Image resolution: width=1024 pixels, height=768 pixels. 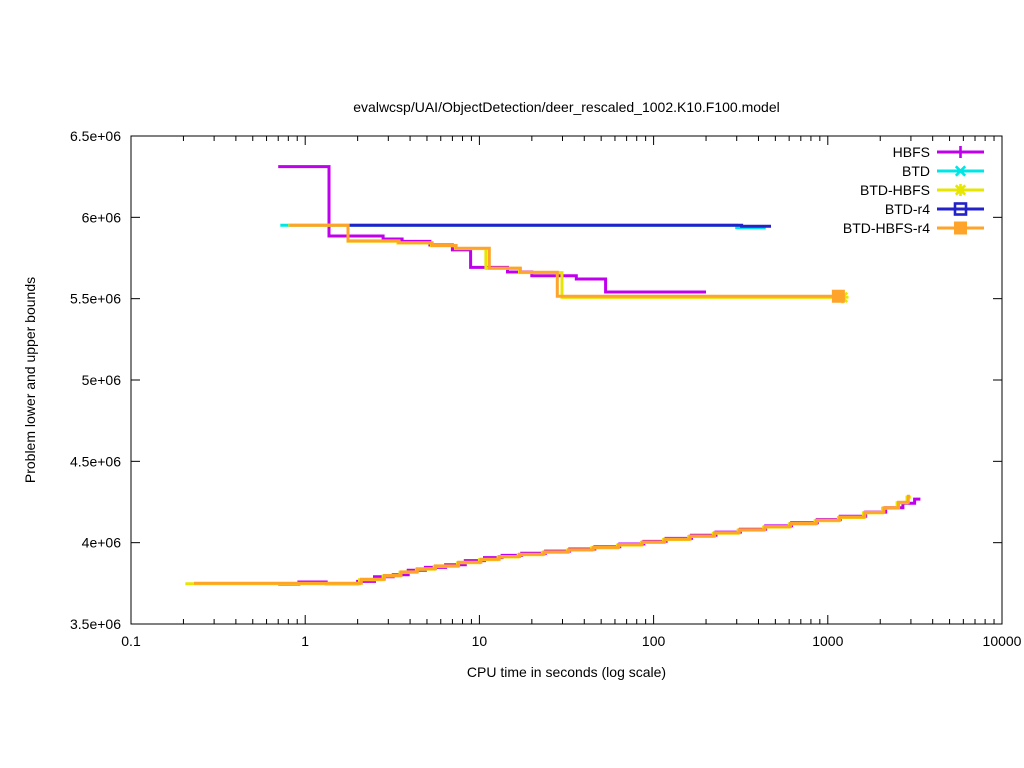 I want to click on x-axis-label: CPU time in seconds (log scale), so click(x=566, y=672).